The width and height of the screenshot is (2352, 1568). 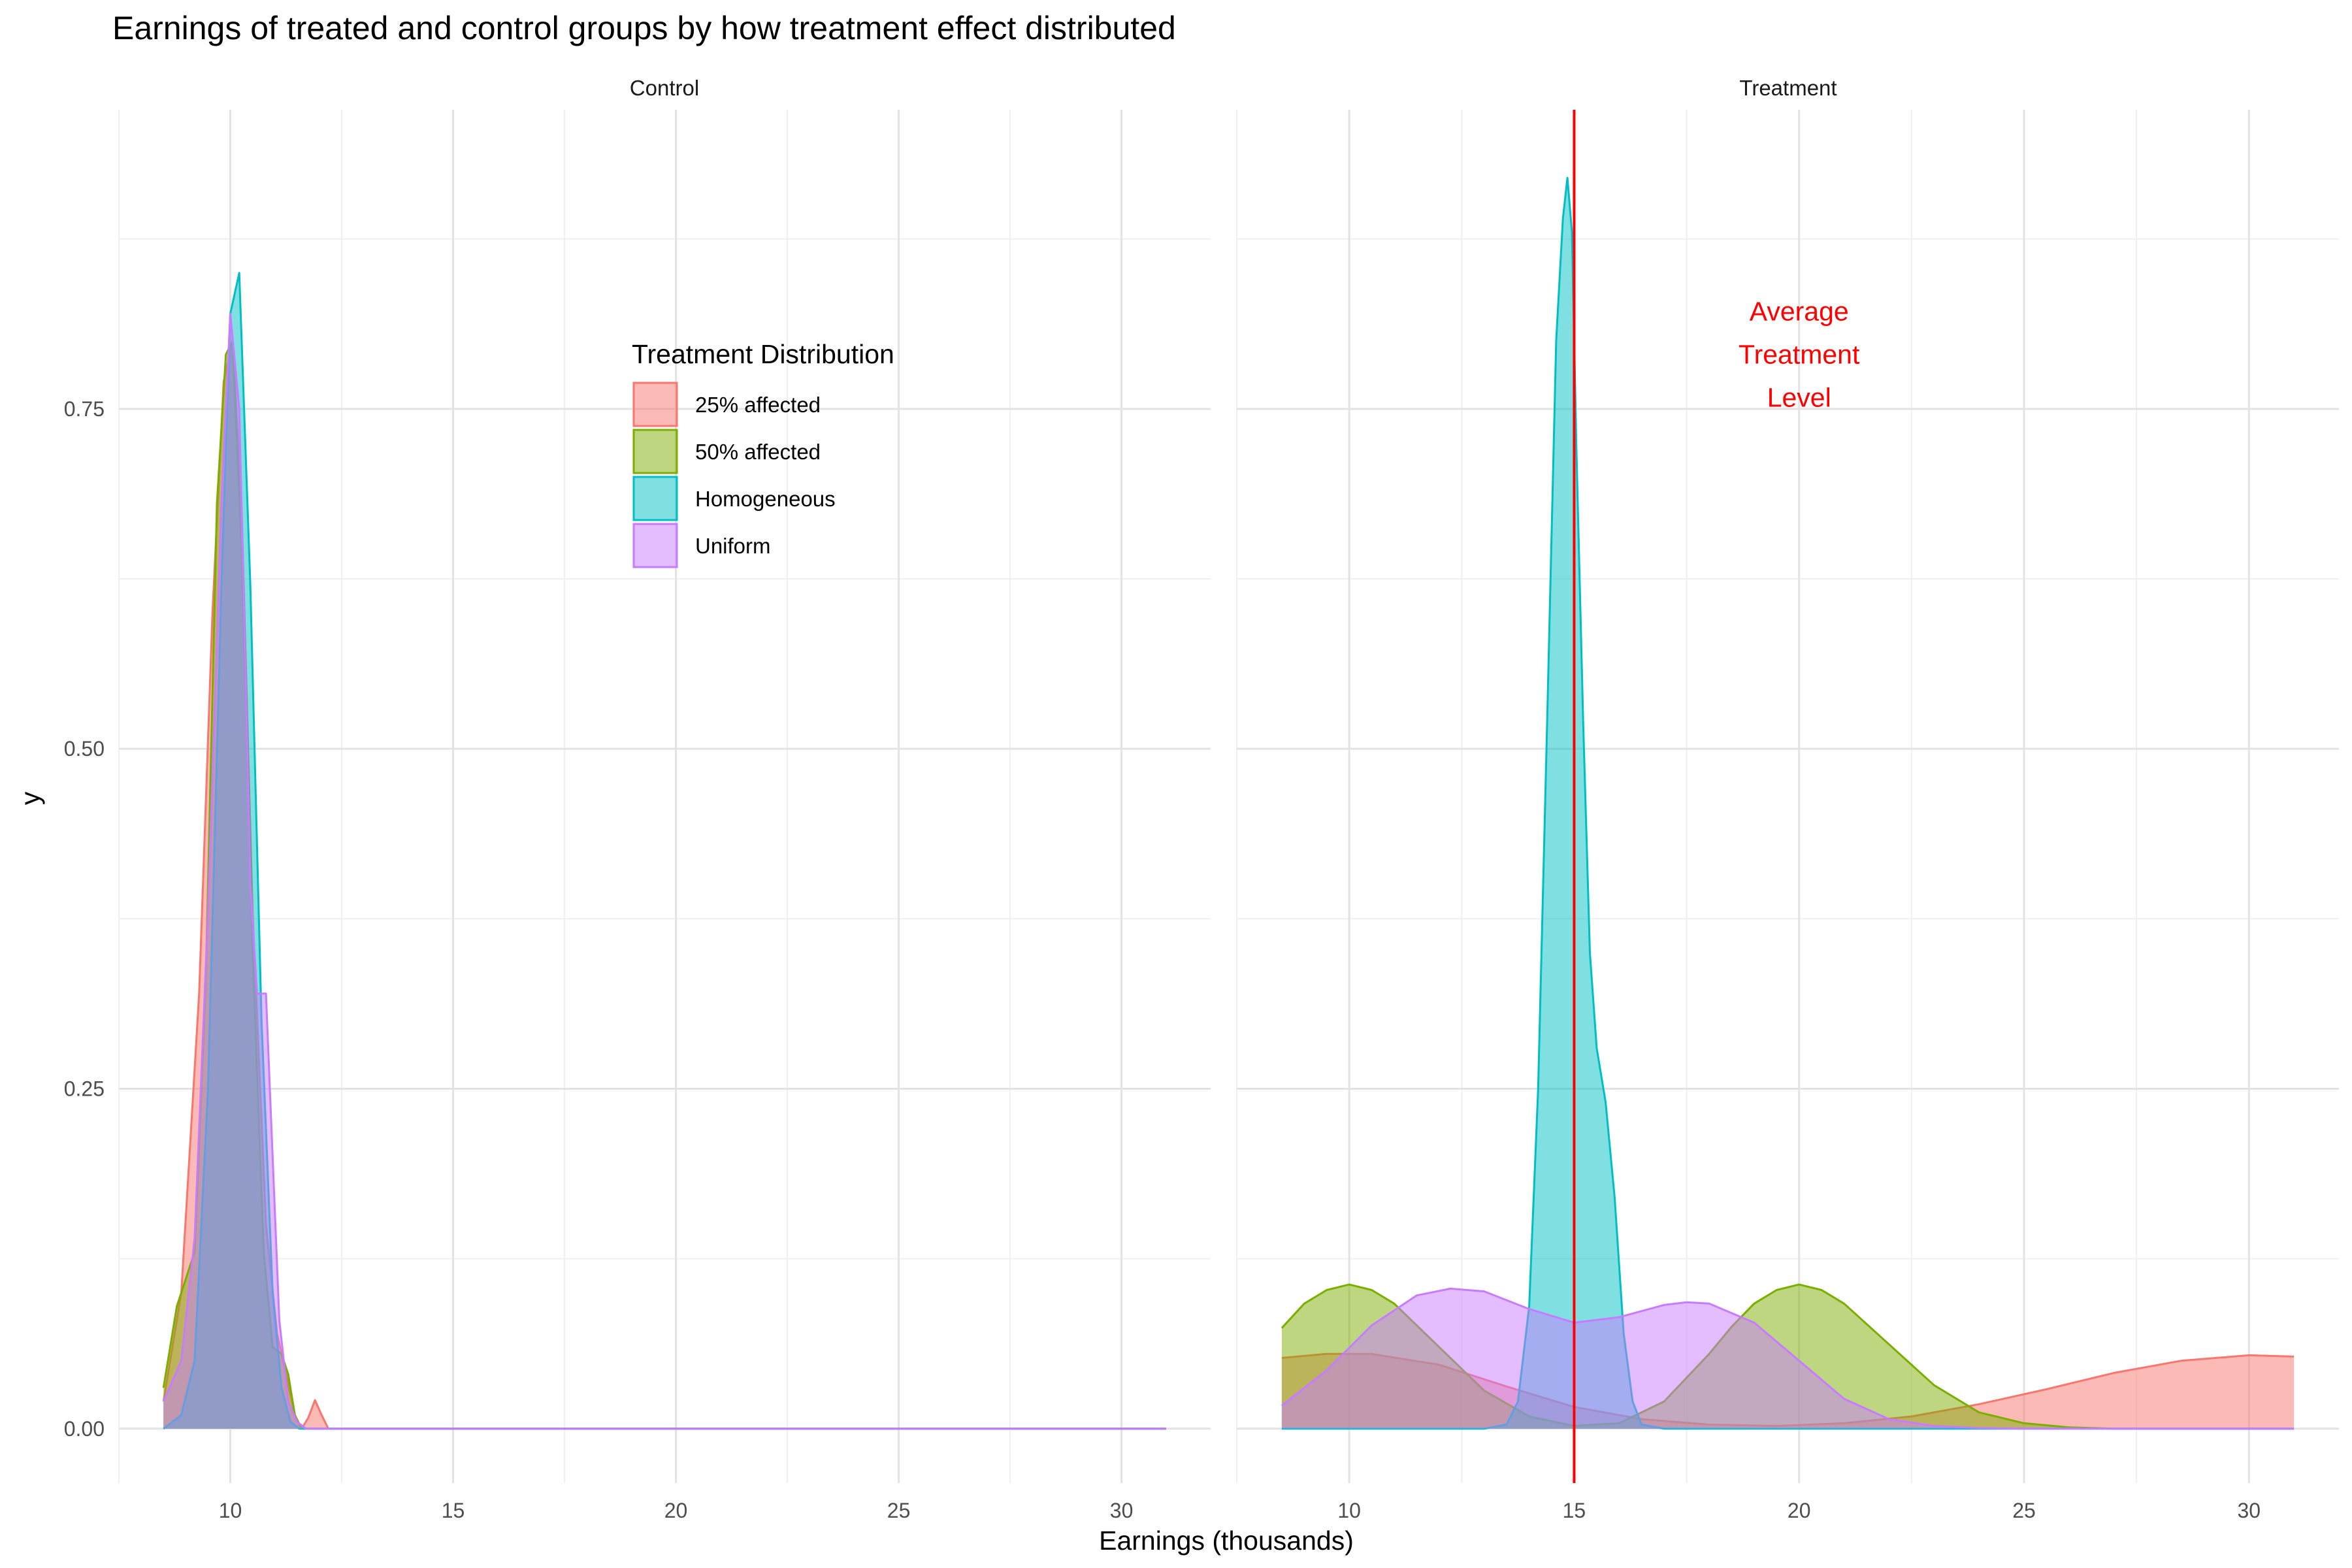 I want to click on y-tick-label: 0.00, so click(x=84, y=1429).